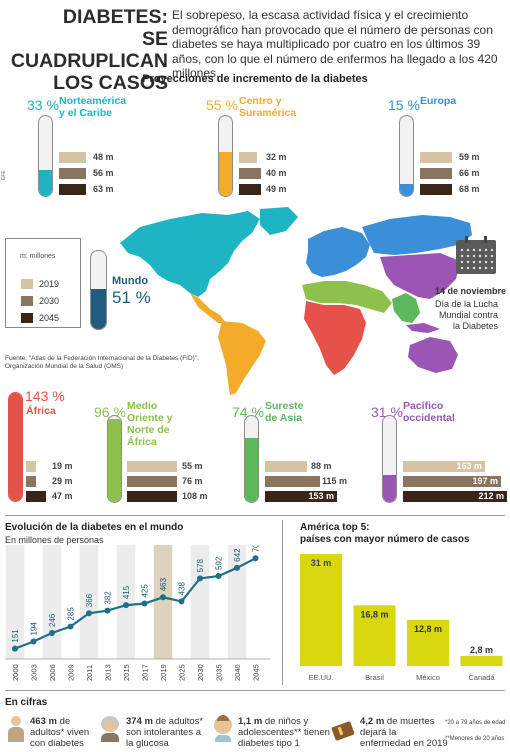  Describe the element at coordinates (60, 732) in the screenshot. I see `cifra-text: adultos* viven` at that location.